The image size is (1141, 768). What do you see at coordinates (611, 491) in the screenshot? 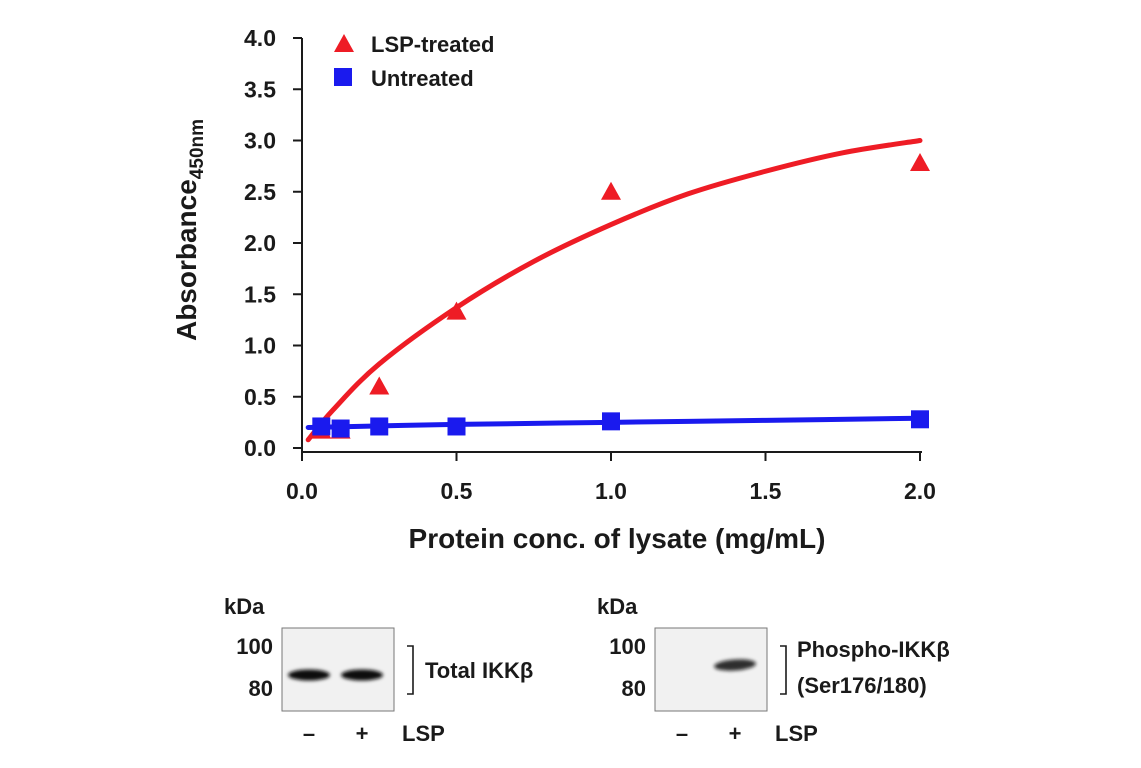
I see `x-tick-label: 1.0` at bounding box center [611, 491].